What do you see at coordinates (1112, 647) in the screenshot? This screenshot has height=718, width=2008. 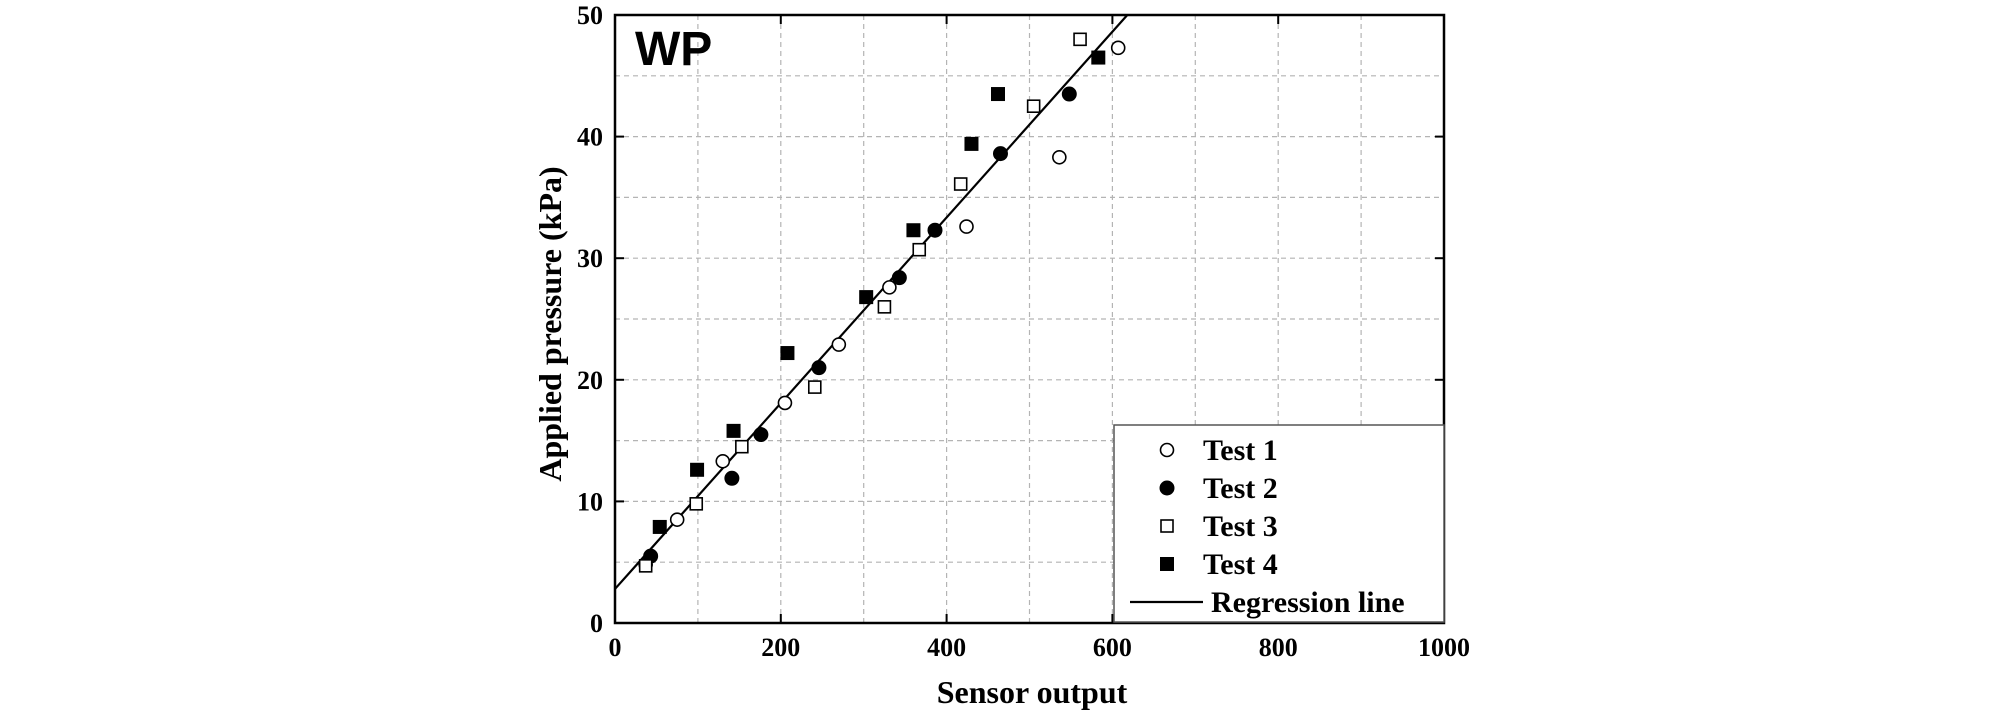 I see `x-tick-label: 600` at bounding box center [1112, 647].